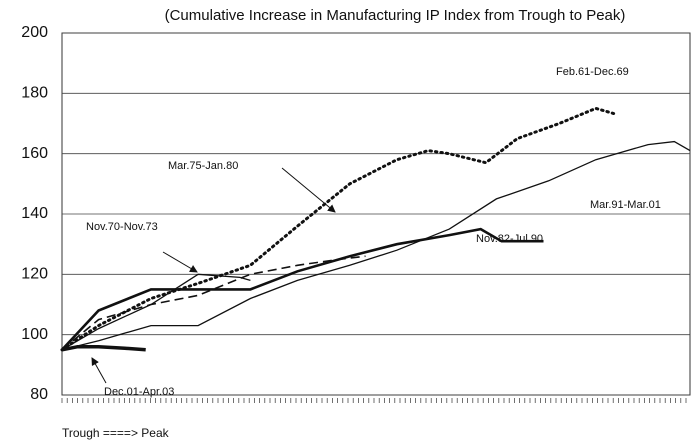 The width and height of the screenshot is (691, 444). I want to click on y-tick-label: 100, so click(34, 334).